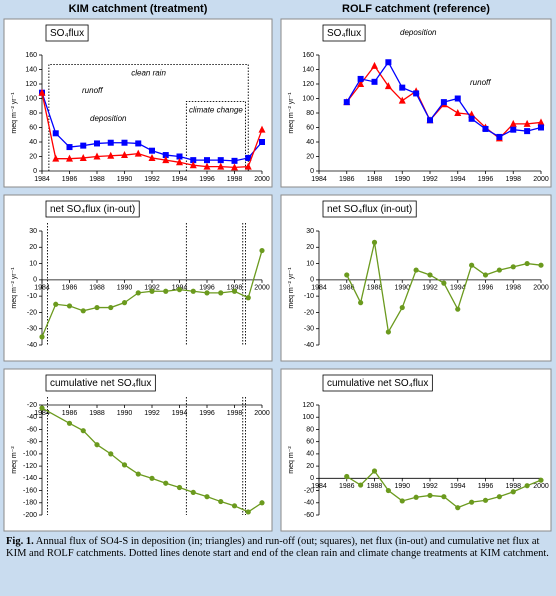 The height and width of the screenshot is (596, 556). Describe the element at coordinates (33, 142) in the screenshot. I see `y-tick-label: 40` at that location.